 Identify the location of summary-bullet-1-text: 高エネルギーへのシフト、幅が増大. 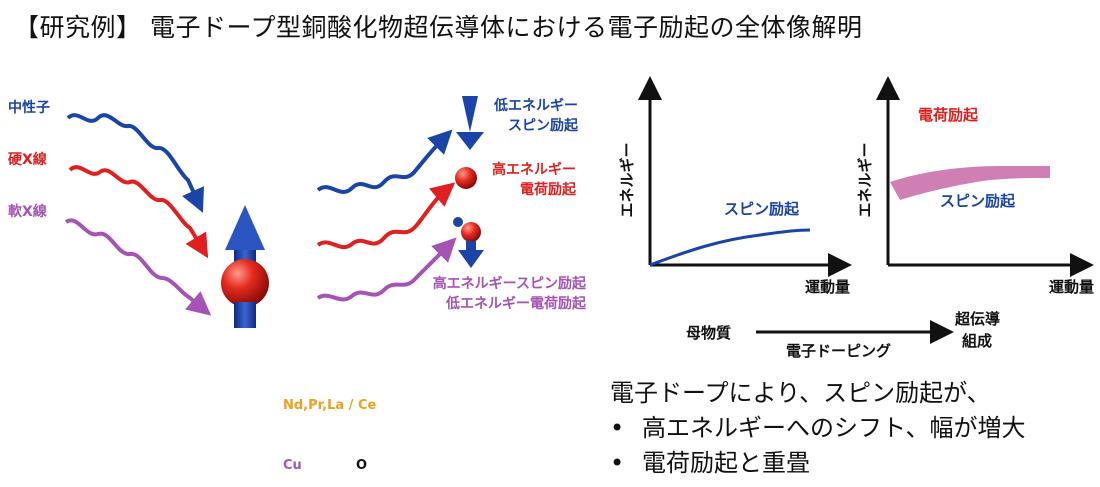
(834, 428).